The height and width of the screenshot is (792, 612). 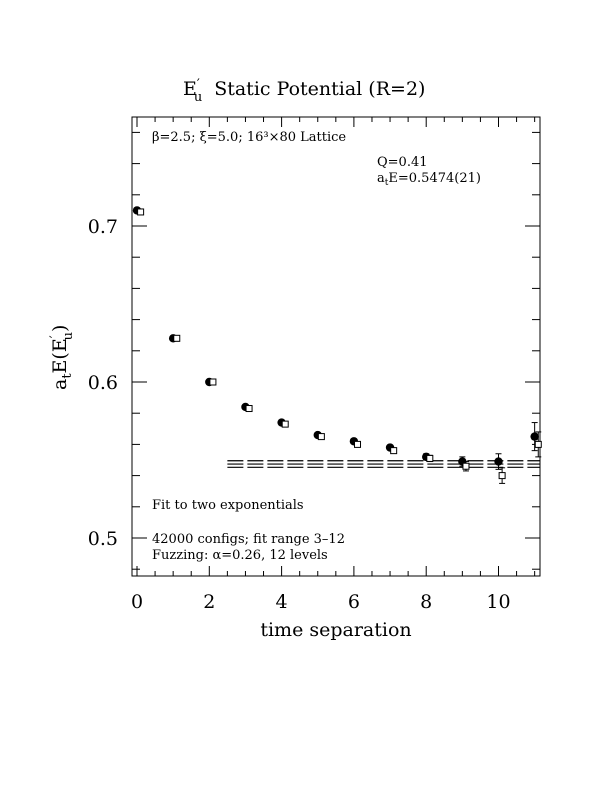 What do you see at coordinates (190, 89) in the screenshot?
I see `title-symbol: E` at bounding box center [190, 89].